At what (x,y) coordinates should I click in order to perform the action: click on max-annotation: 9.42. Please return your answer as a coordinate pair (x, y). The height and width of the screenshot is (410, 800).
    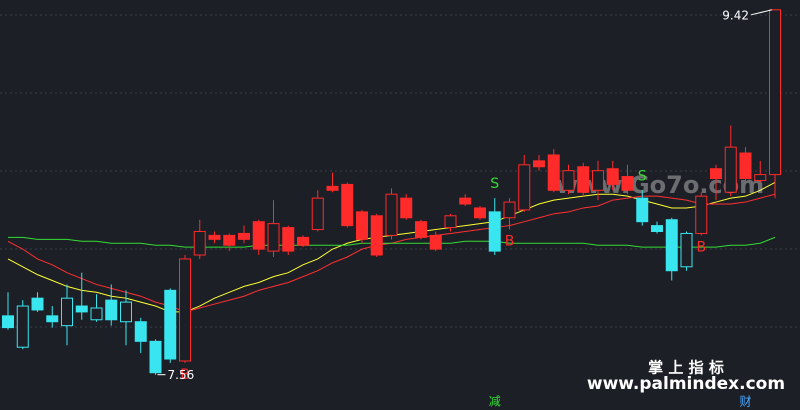
    Looking at the image, I should click on (735, 15).